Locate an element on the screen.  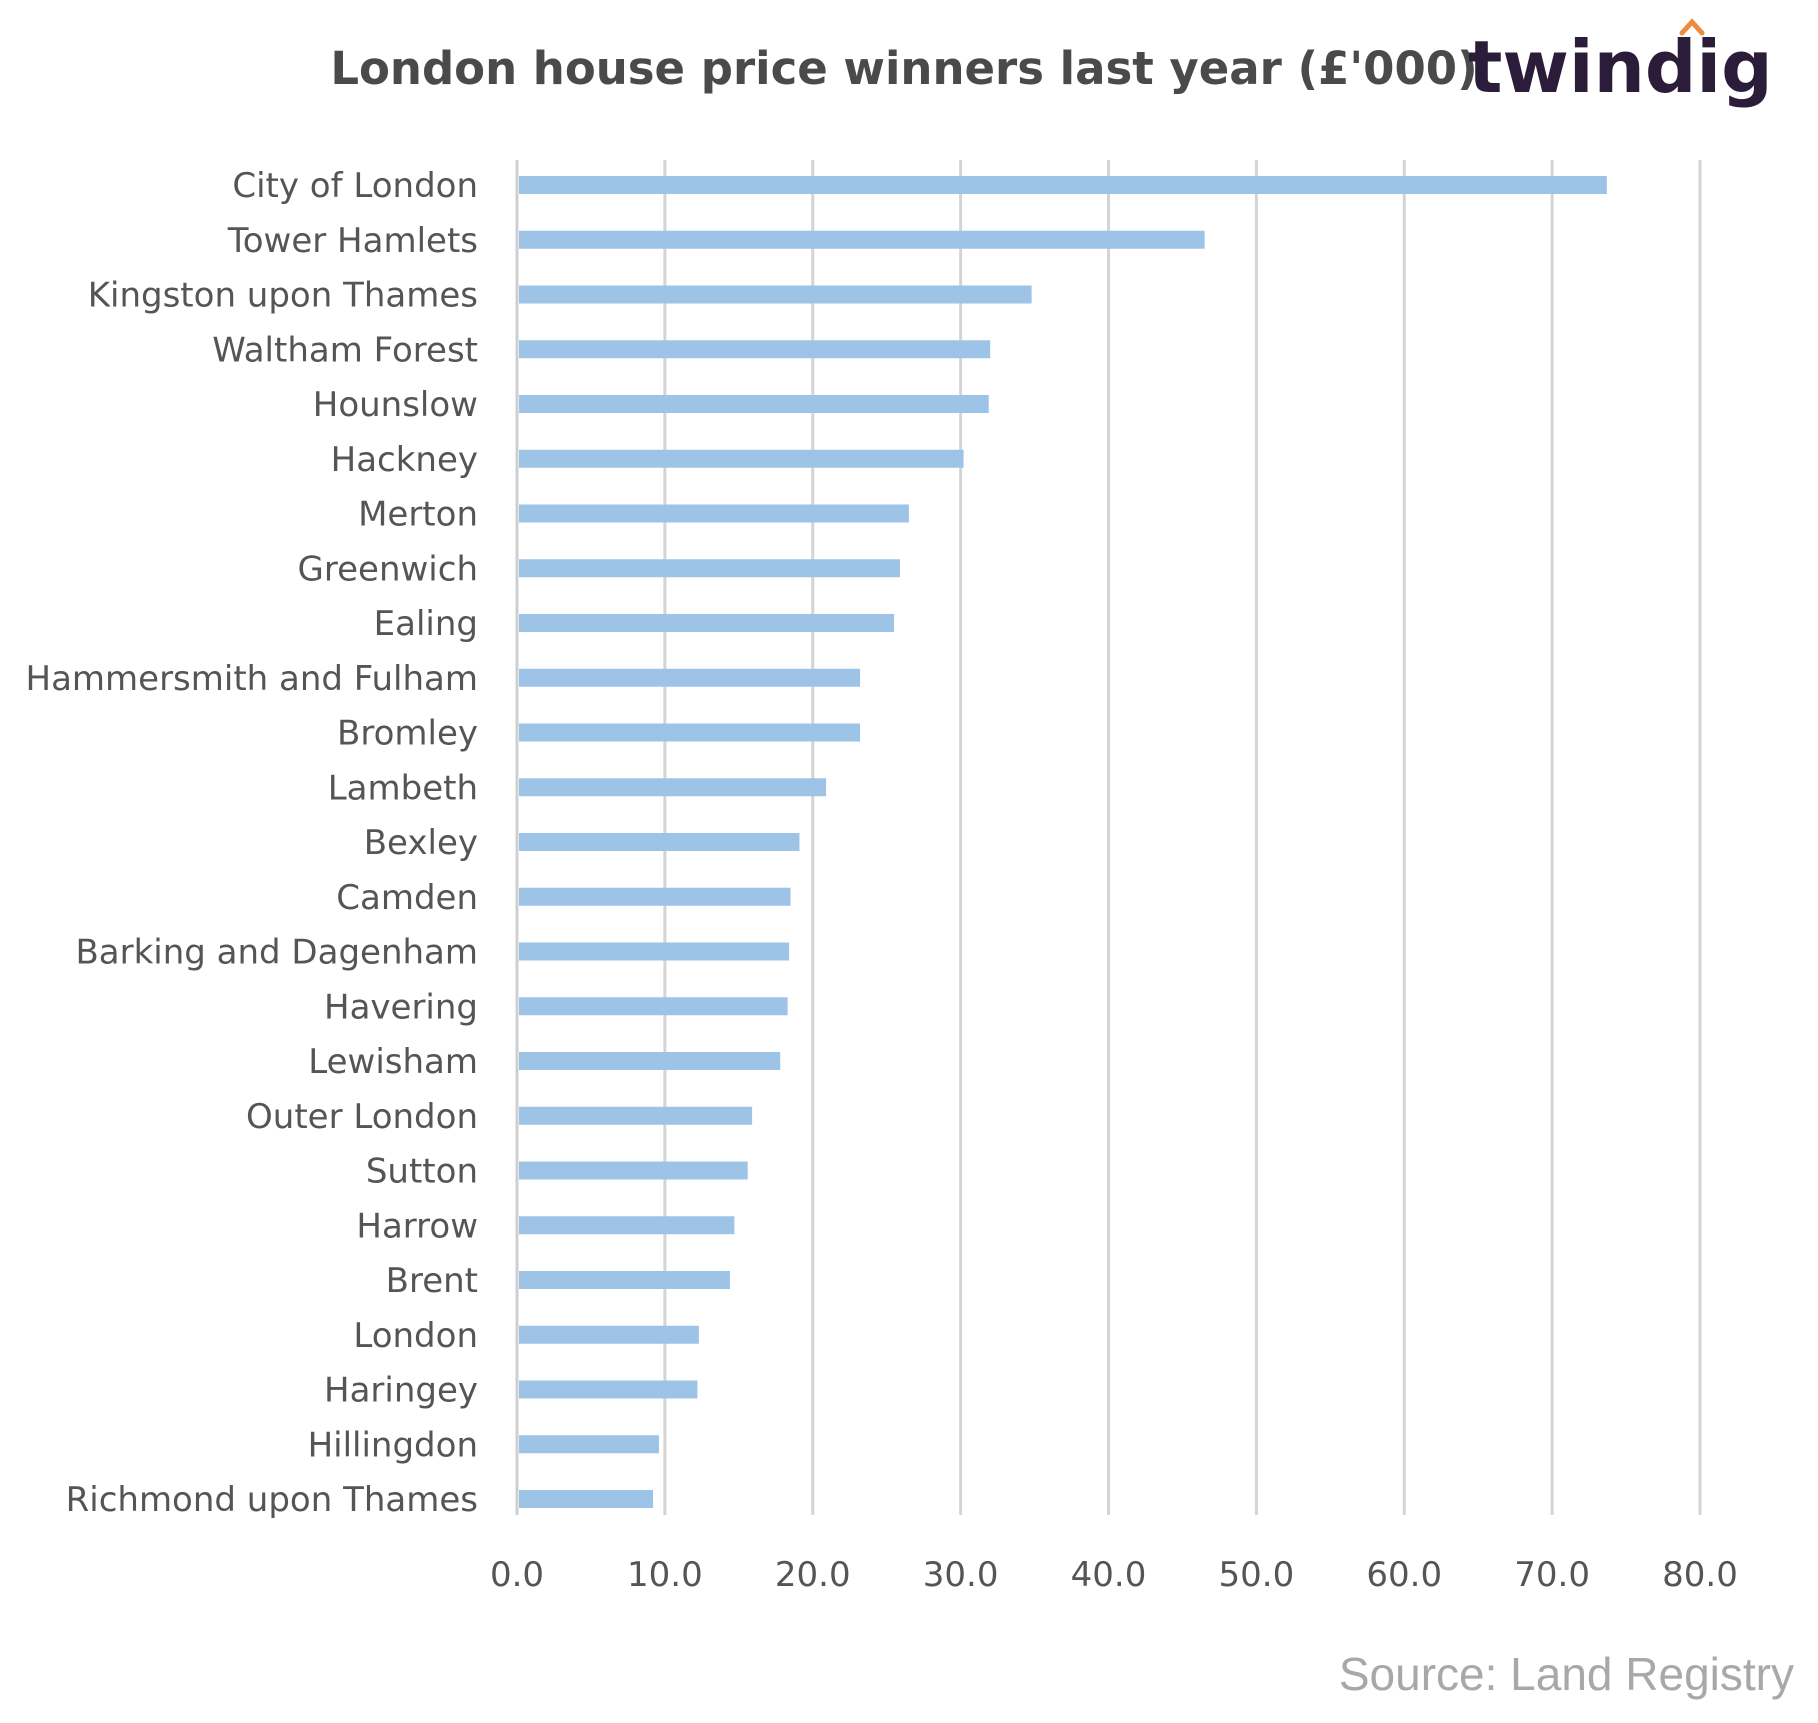
category-label: Harrow is located at coordinates (417, 1226).